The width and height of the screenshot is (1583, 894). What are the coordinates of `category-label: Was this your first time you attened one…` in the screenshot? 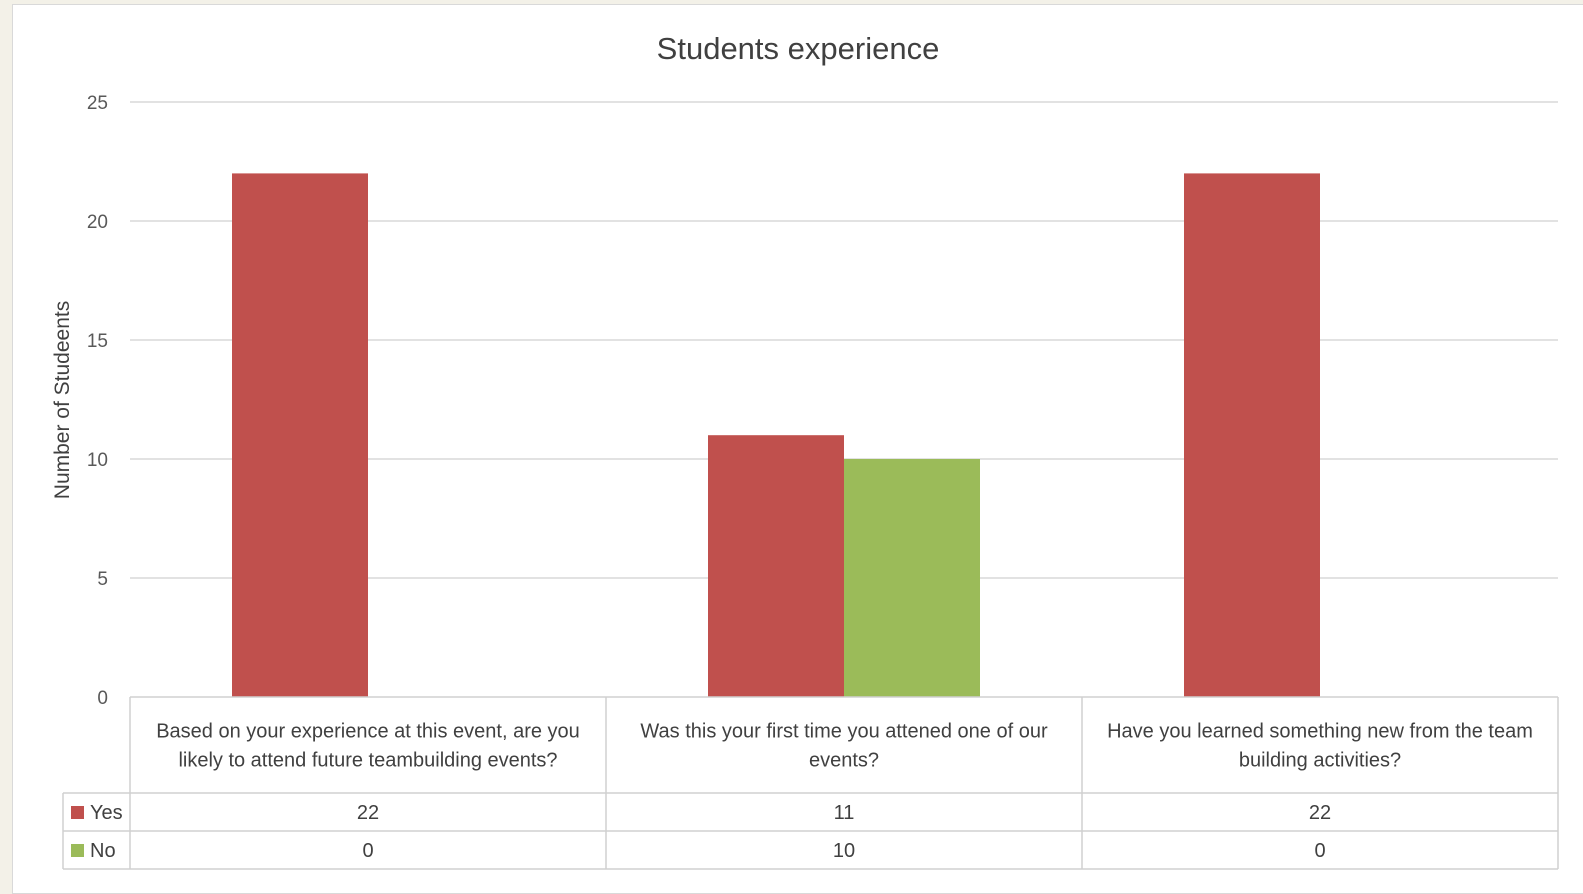 It's located at (844, 746).